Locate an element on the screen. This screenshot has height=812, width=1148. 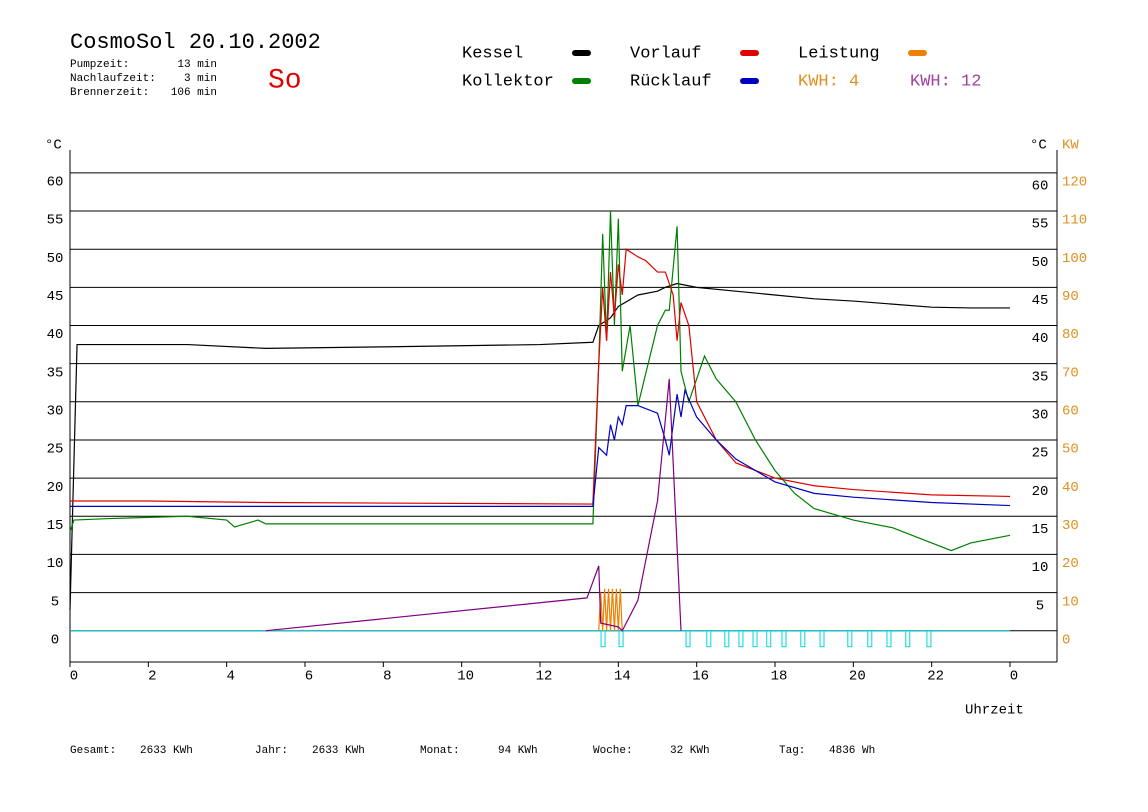
kwh-label: KWH: 4 is located at coordinates (828, 81).